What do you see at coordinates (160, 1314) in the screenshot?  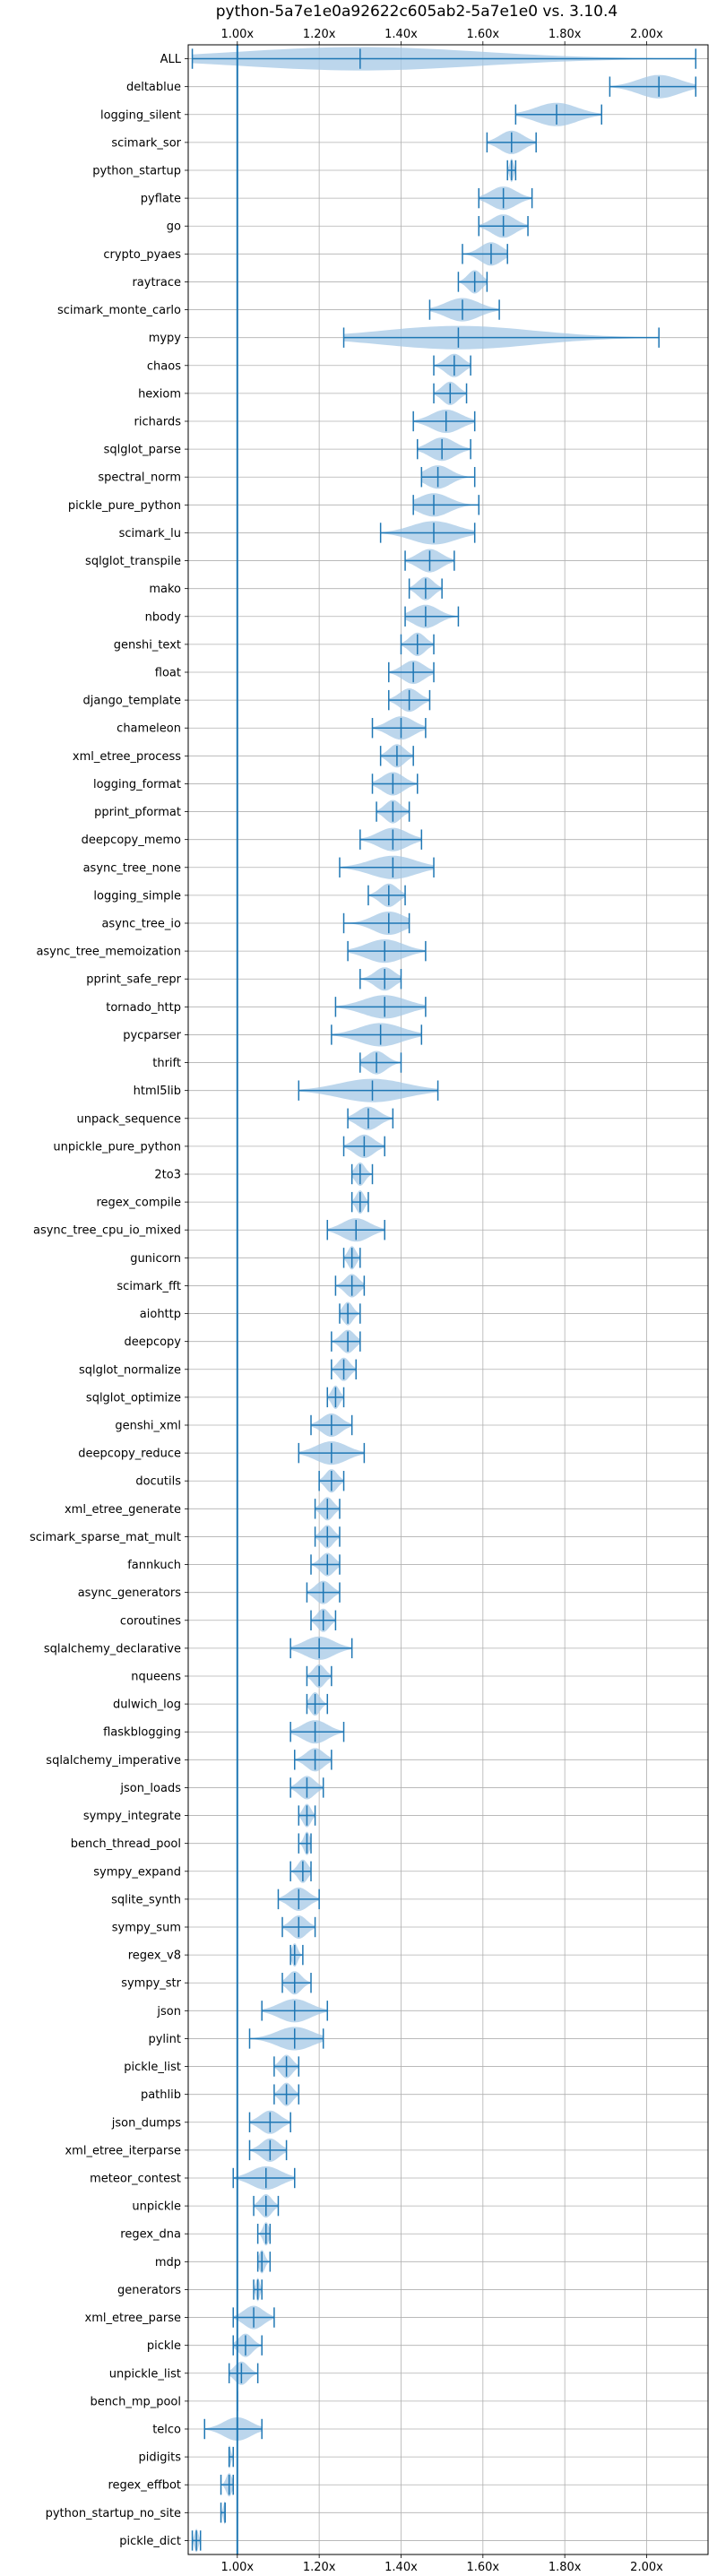 I see `benchmark-label: aiohttp` at bounding box center [160, 1314].